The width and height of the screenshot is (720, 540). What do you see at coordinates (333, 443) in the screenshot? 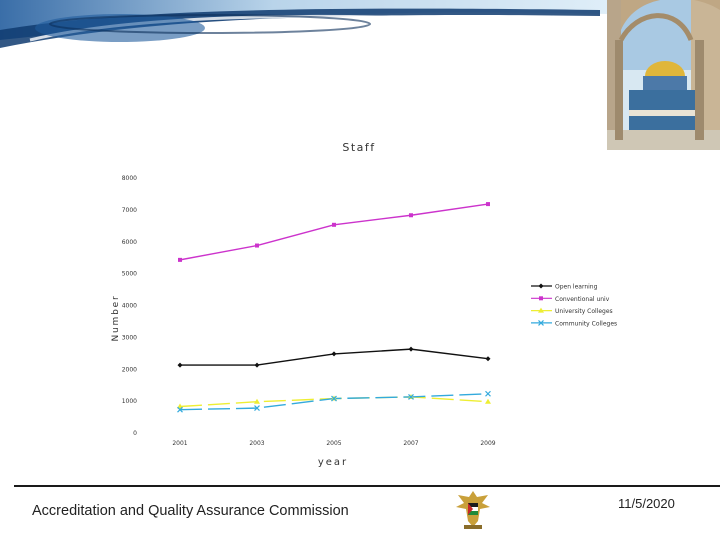
I see `x-tick-label: 2005` at bounding box center [333, 443].